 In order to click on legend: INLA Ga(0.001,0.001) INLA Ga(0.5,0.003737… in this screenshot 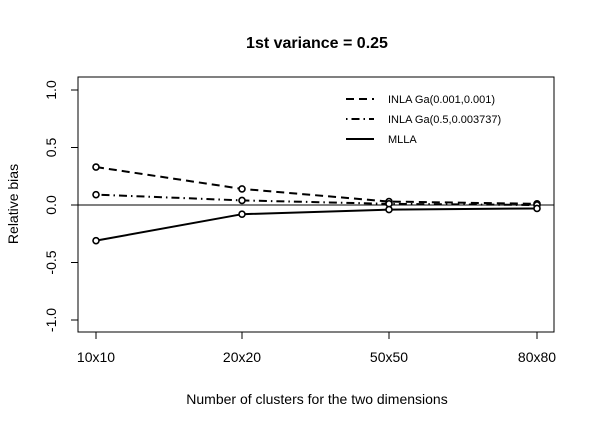, I will do `click(423, 120)`.